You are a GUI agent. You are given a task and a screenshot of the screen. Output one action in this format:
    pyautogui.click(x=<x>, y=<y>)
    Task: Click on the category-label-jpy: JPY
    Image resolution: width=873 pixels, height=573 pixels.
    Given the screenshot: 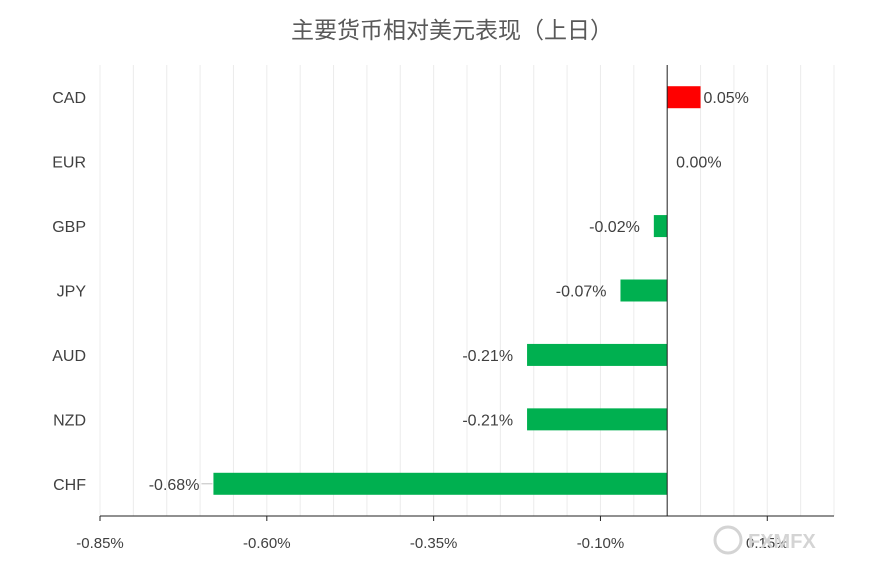 What is the action you would take?
    pyautogui.click(x=72, y=292)
    